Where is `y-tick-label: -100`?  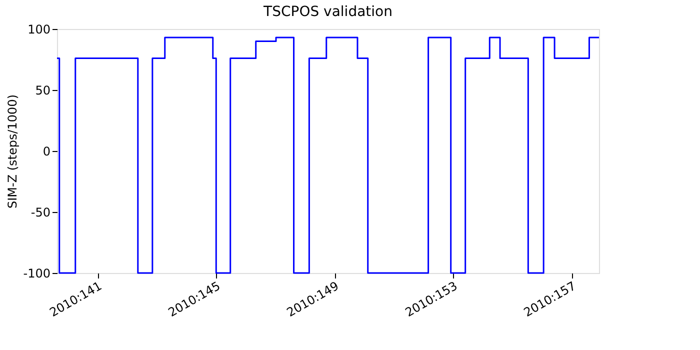
y-tick-label: -100 is located at coordinates (36, 273).